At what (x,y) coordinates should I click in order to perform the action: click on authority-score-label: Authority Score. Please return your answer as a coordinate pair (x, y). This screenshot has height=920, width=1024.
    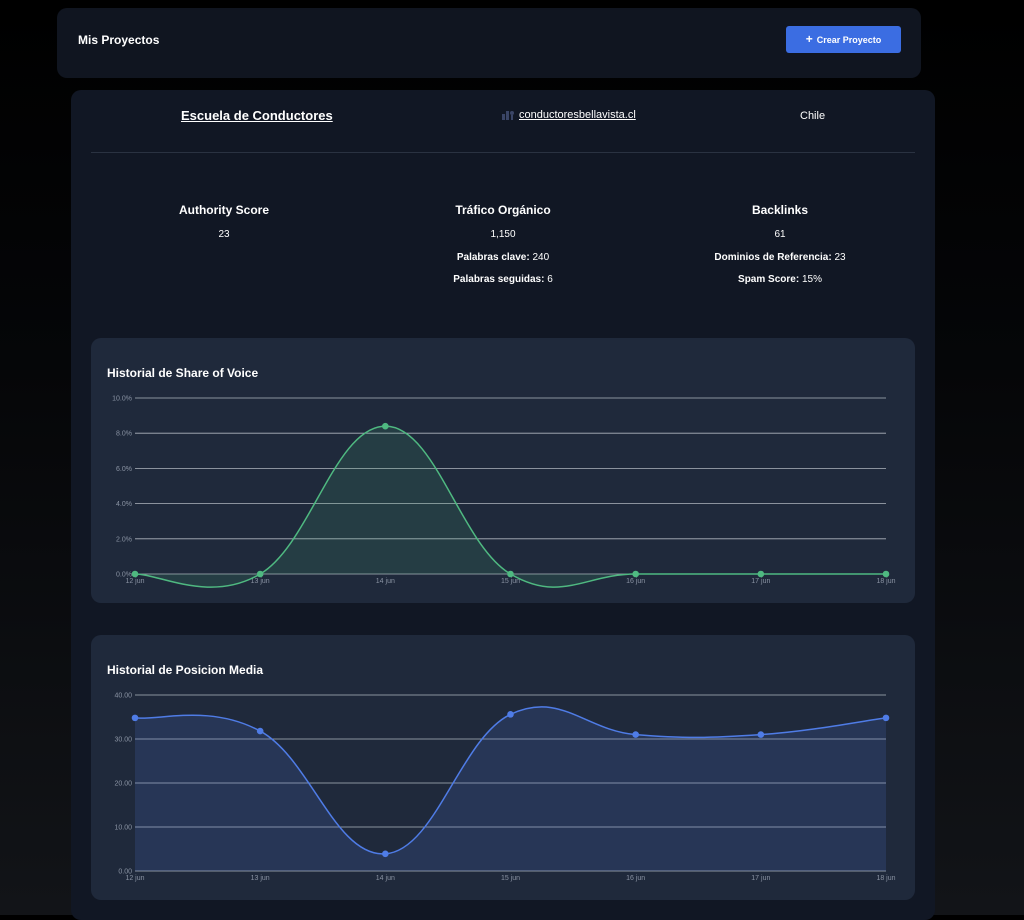
    Looking at the image, I should click on (223, 210).